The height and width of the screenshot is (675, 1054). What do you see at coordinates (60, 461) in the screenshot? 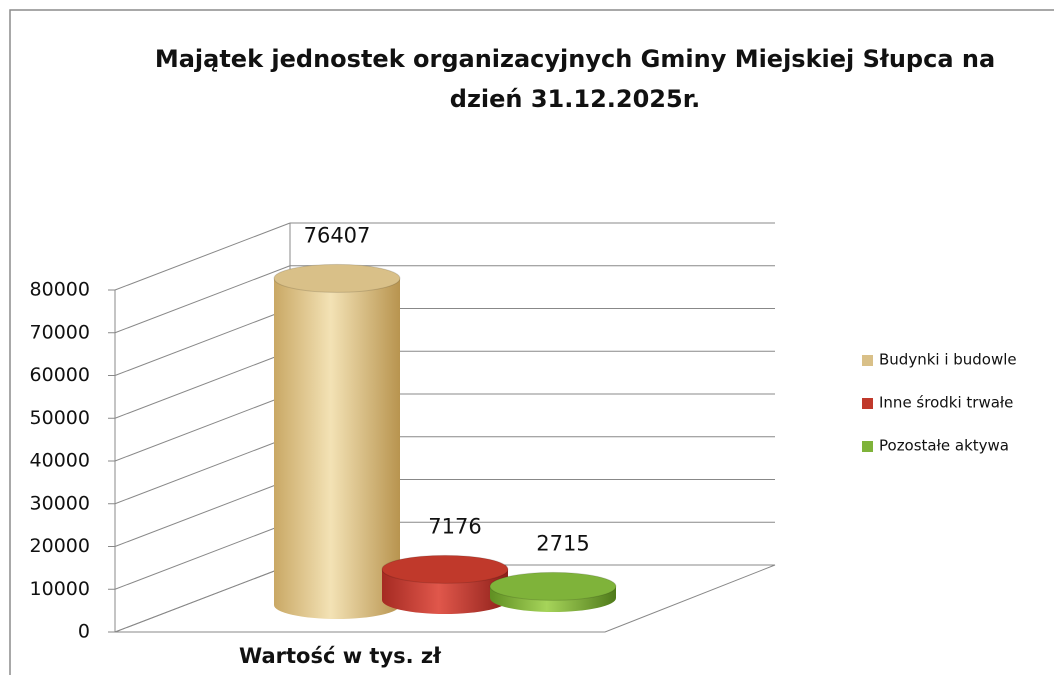
I see `y-tick-label: 40000` at bounding box center [60, 461].